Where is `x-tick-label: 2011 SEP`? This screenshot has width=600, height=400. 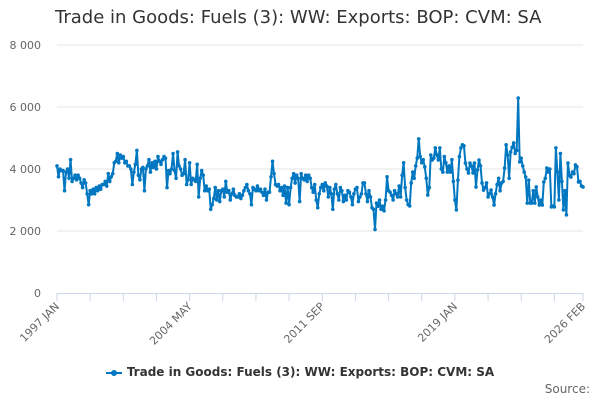
x-tick-label: 2011 SEP is located at coordinates (304, 323).